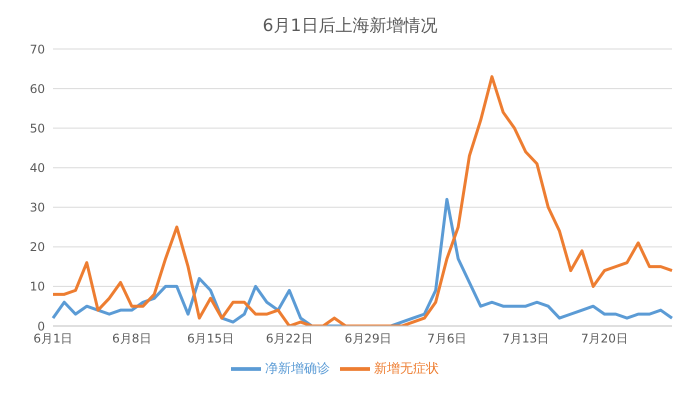 This screenshot has width=700, height=400. Describe the element at coordinates (37, 167) in the screenshot. I see `y-tick-label: 40` at that location.